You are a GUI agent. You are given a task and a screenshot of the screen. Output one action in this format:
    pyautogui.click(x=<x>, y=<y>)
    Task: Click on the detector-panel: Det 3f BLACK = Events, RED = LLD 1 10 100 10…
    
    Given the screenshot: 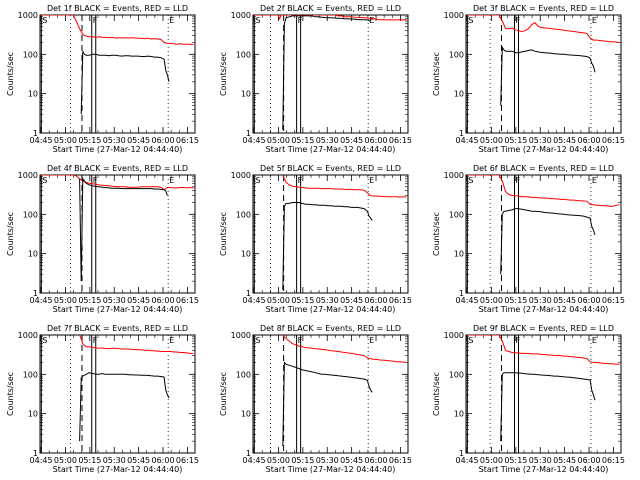 What is the action you would take?
    pyautogui.click(x=528, y=79)
    